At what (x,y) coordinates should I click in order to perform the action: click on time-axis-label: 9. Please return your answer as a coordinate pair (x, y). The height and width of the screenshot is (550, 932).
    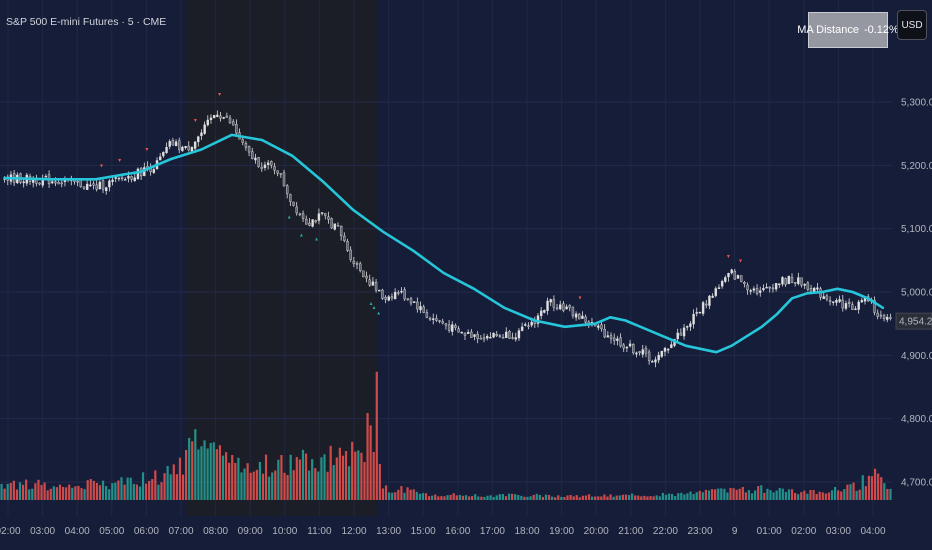
    Looking at the image, I should click on (735, 531).